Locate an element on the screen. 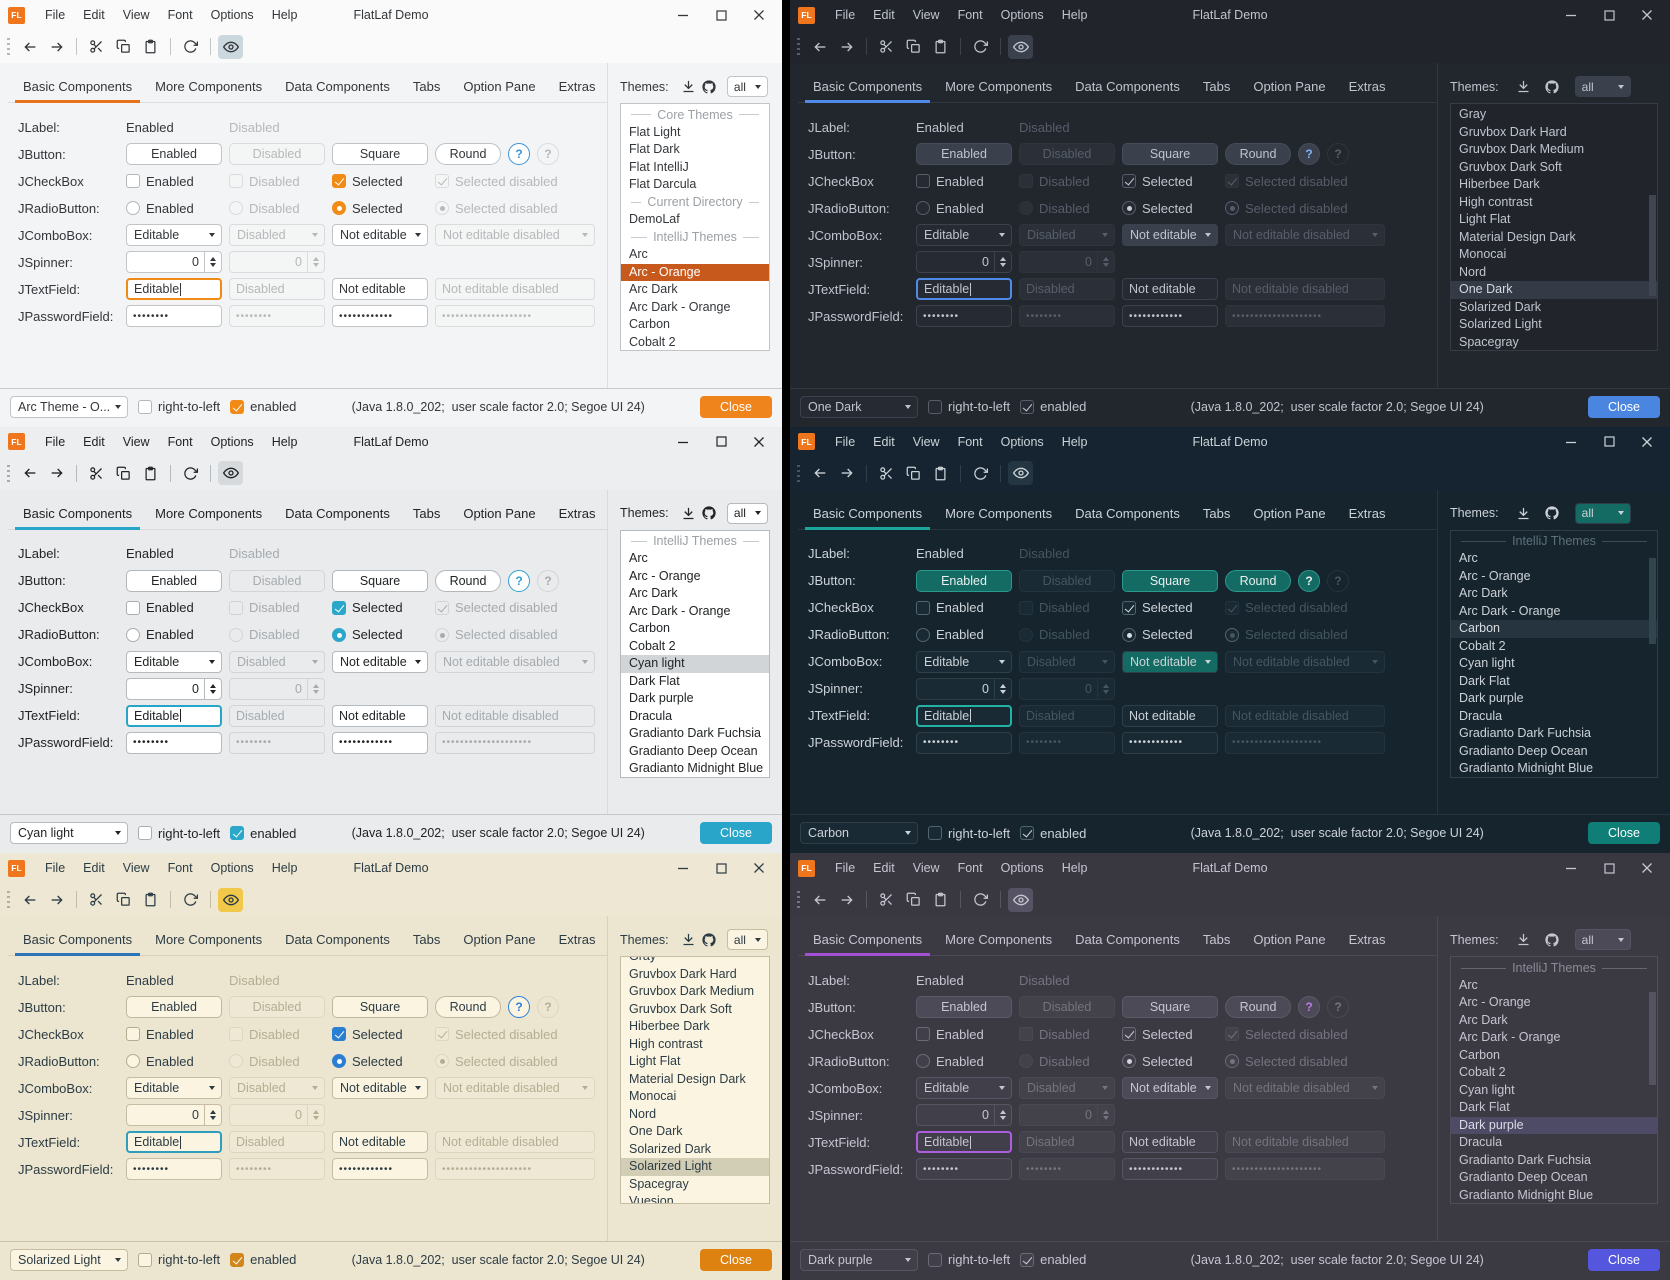 Image resolution: width=1670 pixels, height=1280 pixels. theme-combo: One Dark is located at coordinates (859, 406).